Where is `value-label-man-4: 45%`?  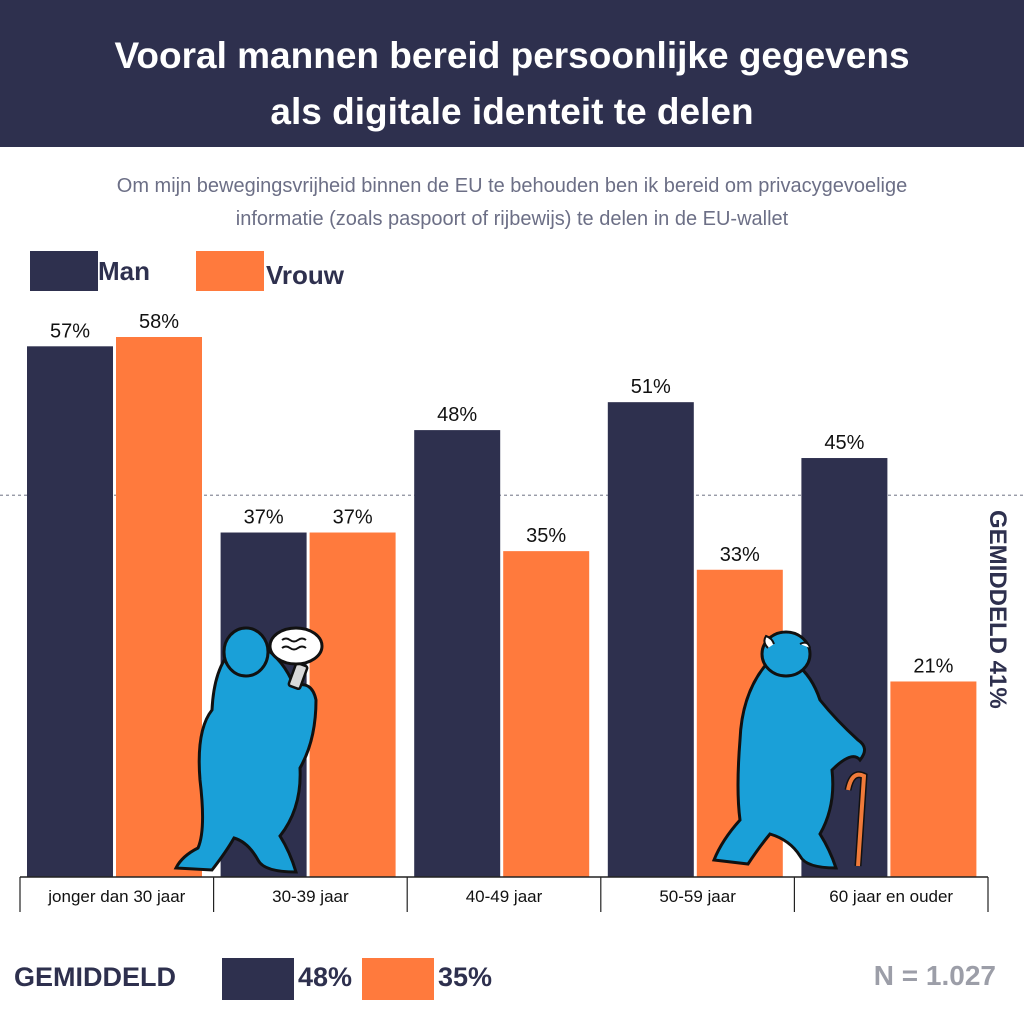
value-label-man-4: 45% is located at coordinates (844, 443).